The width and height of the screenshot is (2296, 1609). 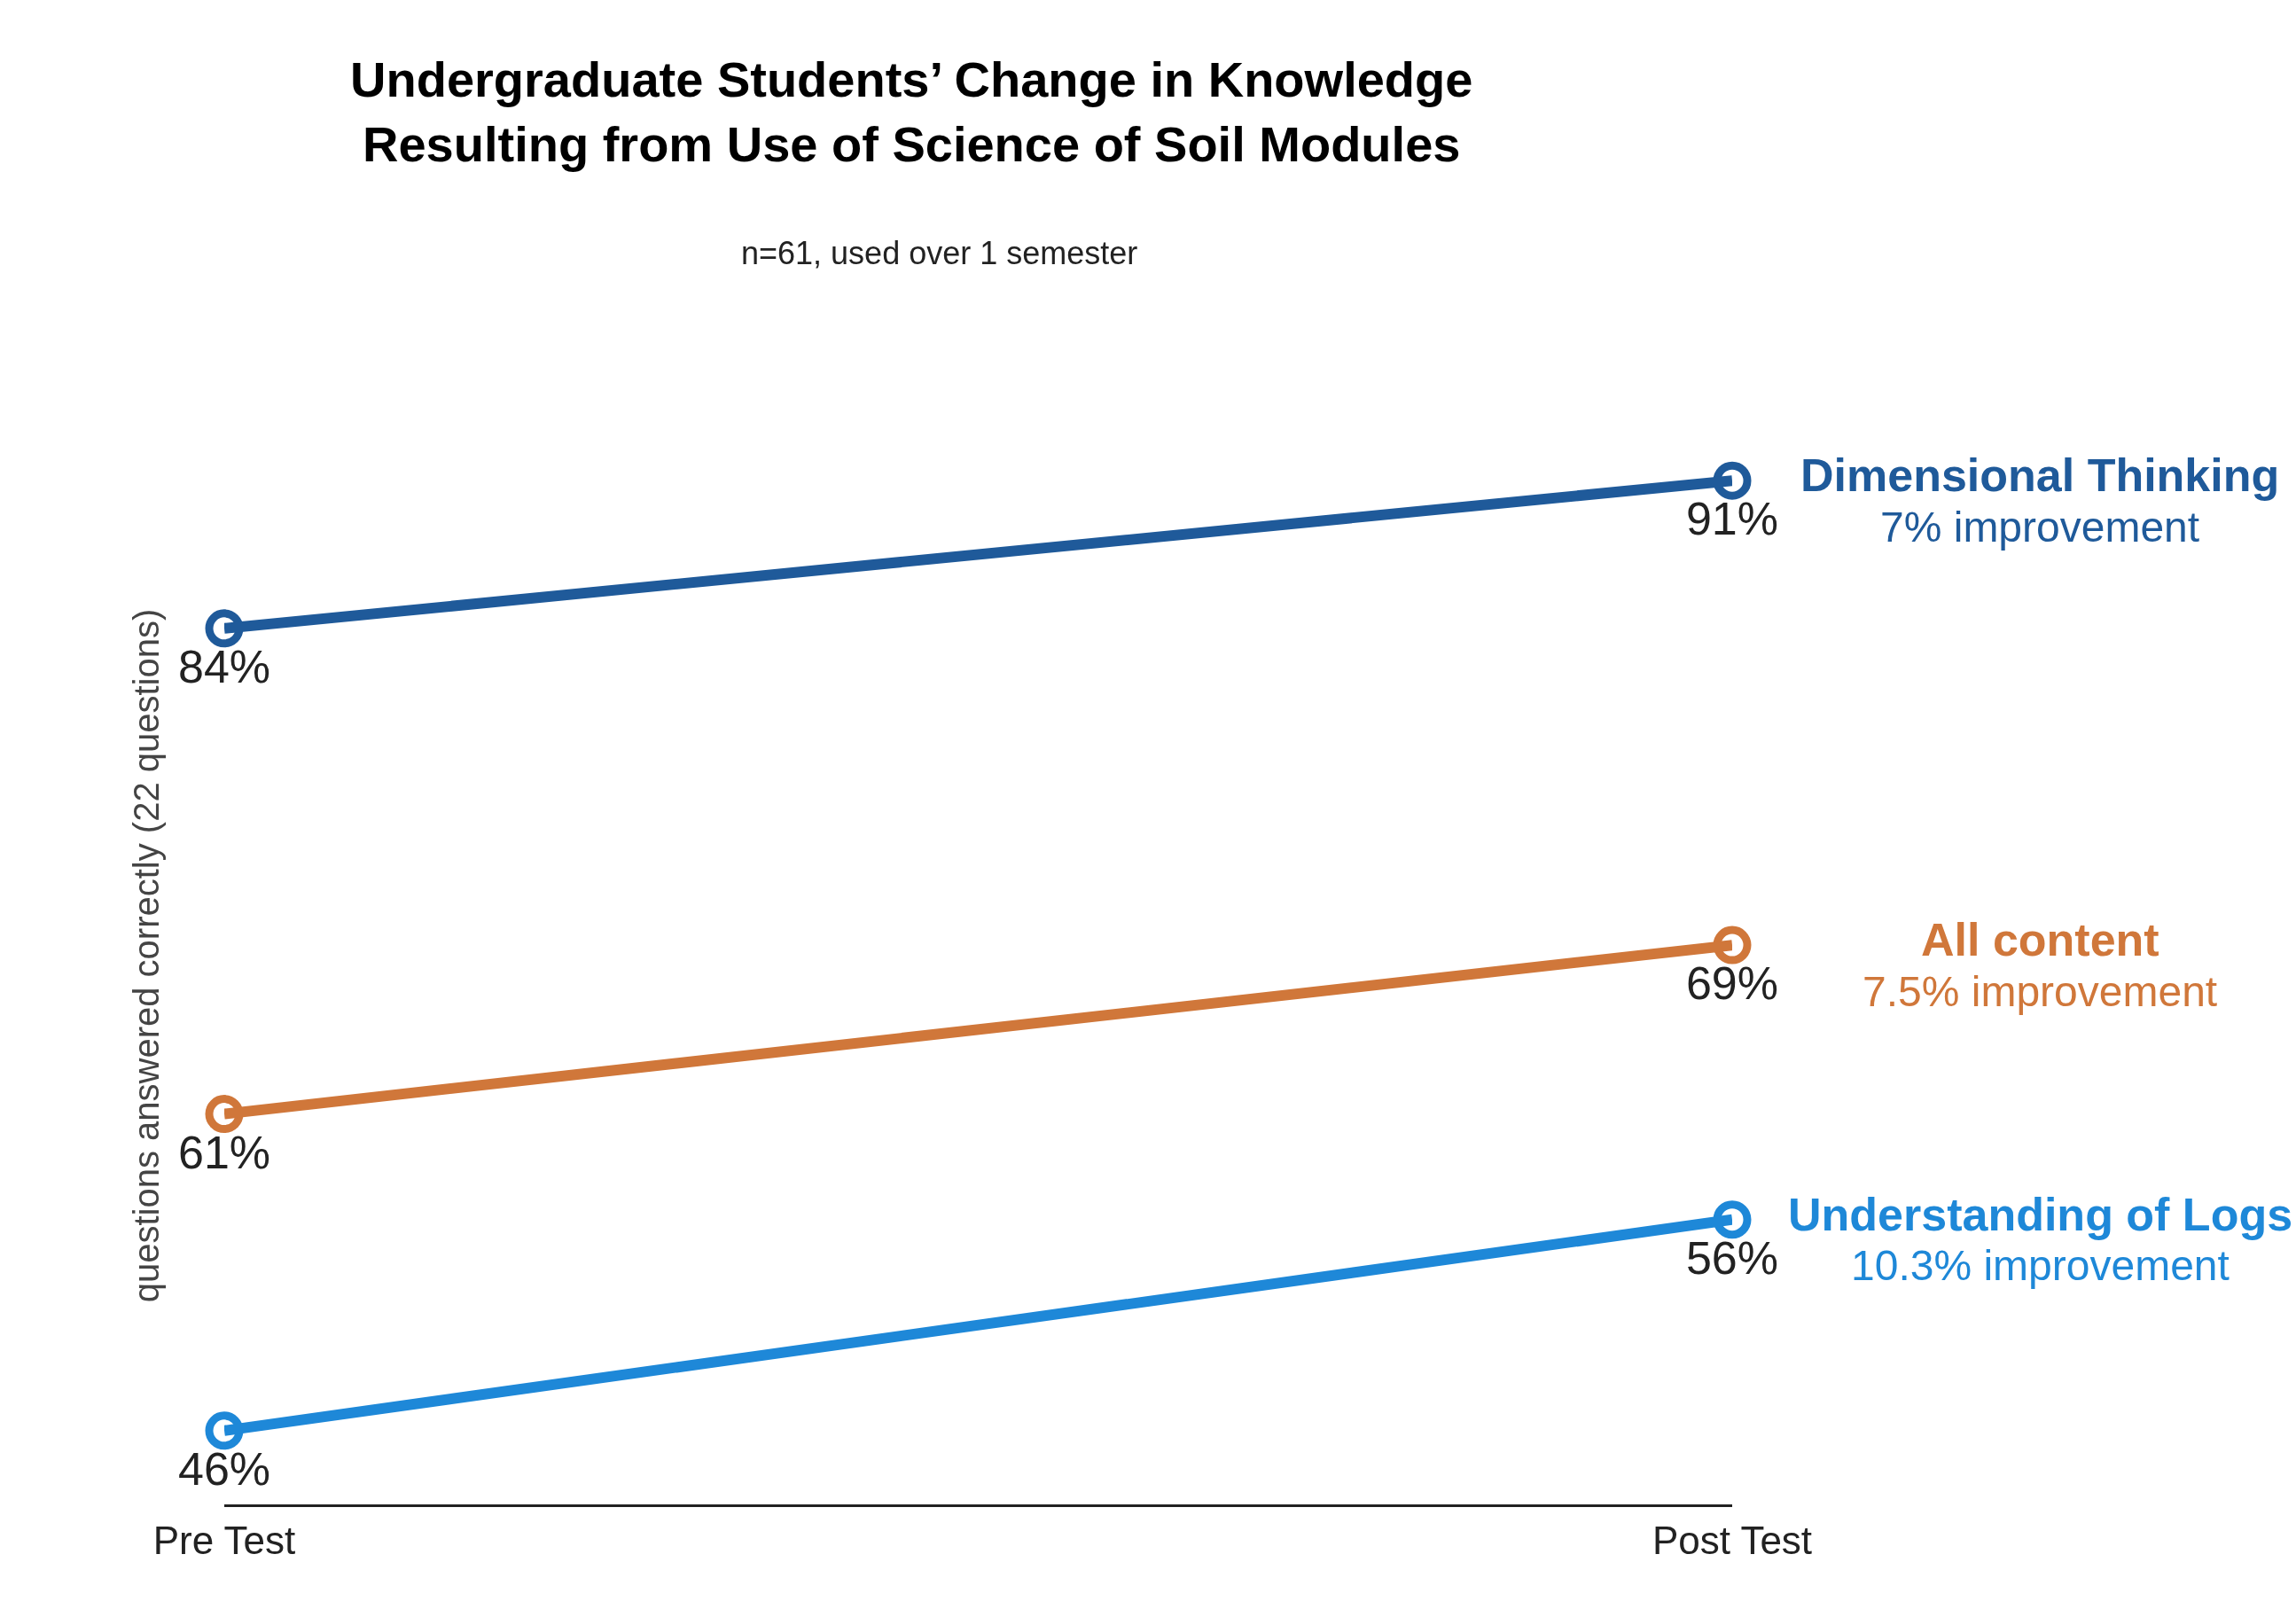 I want to click on chart-title: Undergraduate Students’ Change in Knowledge Resulting from Use of Science of Soil Modules, so click(x=911, y=111).